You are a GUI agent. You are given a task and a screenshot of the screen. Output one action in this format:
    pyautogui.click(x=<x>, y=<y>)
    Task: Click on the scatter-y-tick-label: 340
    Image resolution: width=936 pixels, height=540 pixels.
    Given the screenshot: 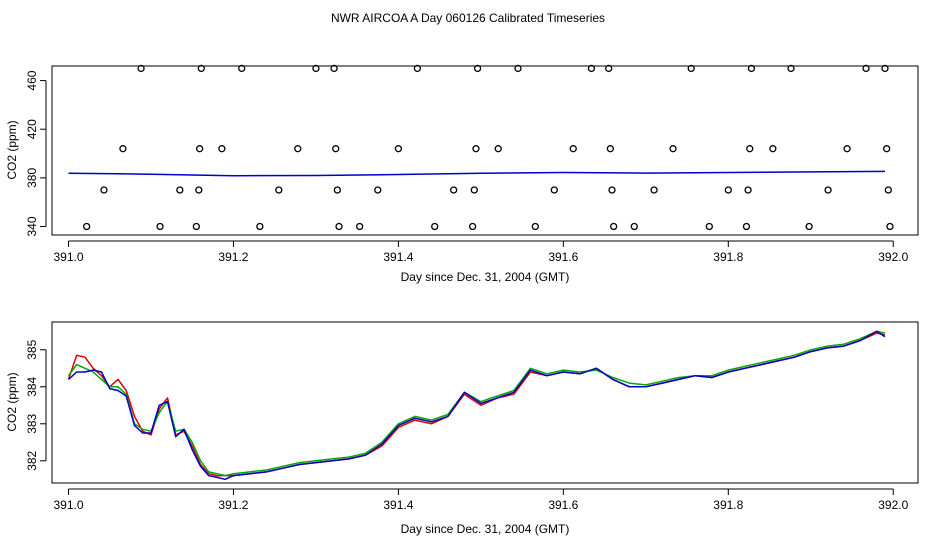 What is the action you would take?
    pyautogui.click(x=32, y=226)
    